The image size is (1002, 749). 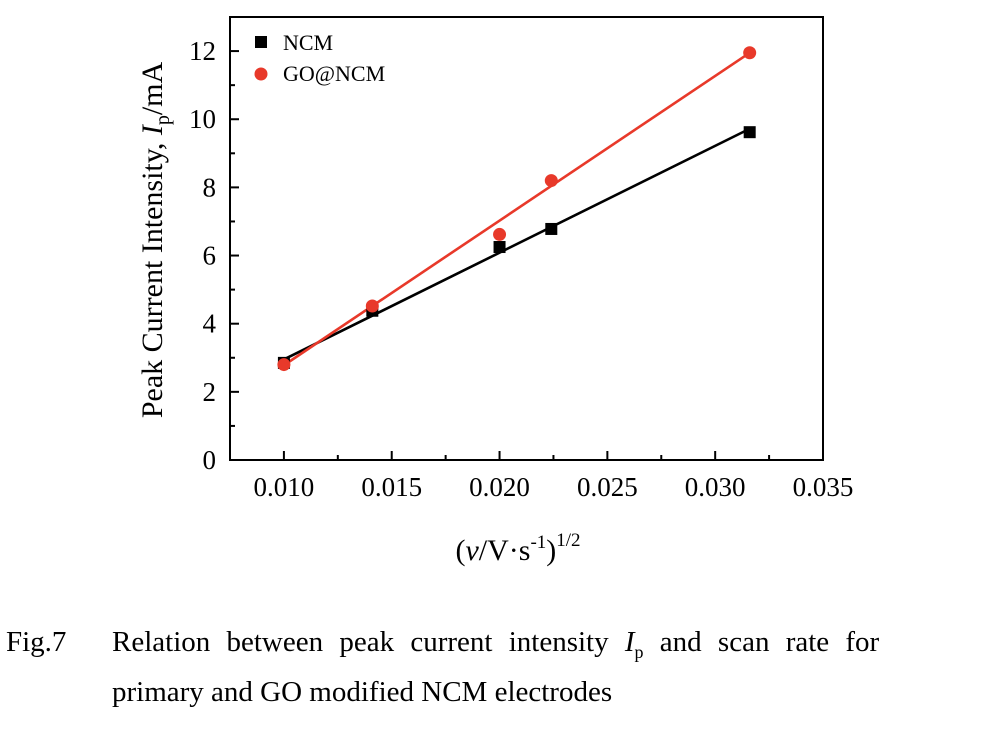 I want to click on caption-italic-i: I, so click(x=629, y=642).